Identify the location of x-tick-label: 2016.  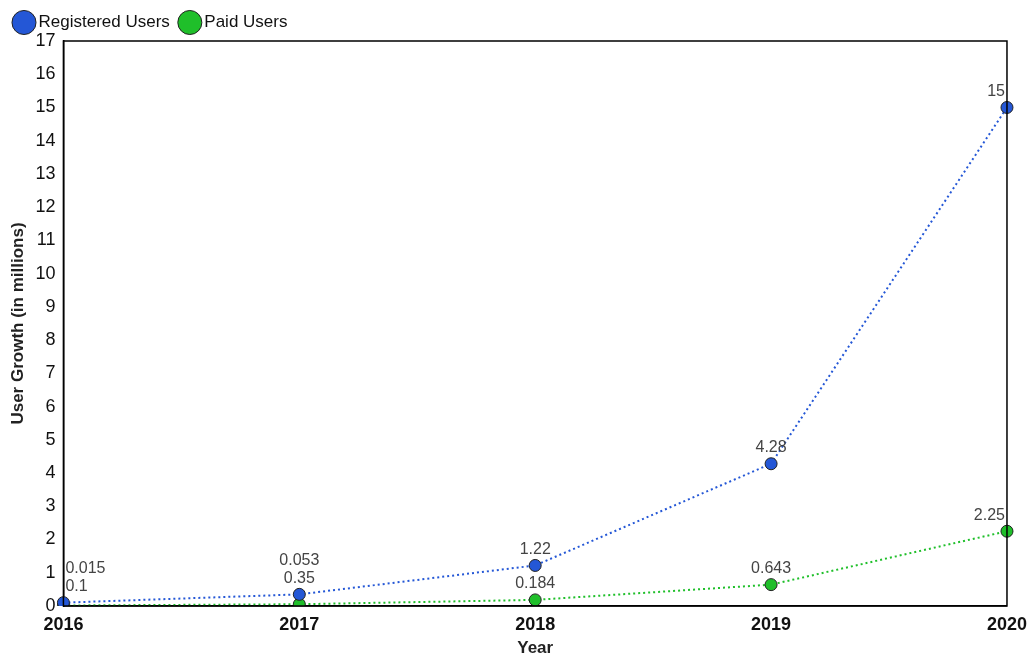
(63, 623).